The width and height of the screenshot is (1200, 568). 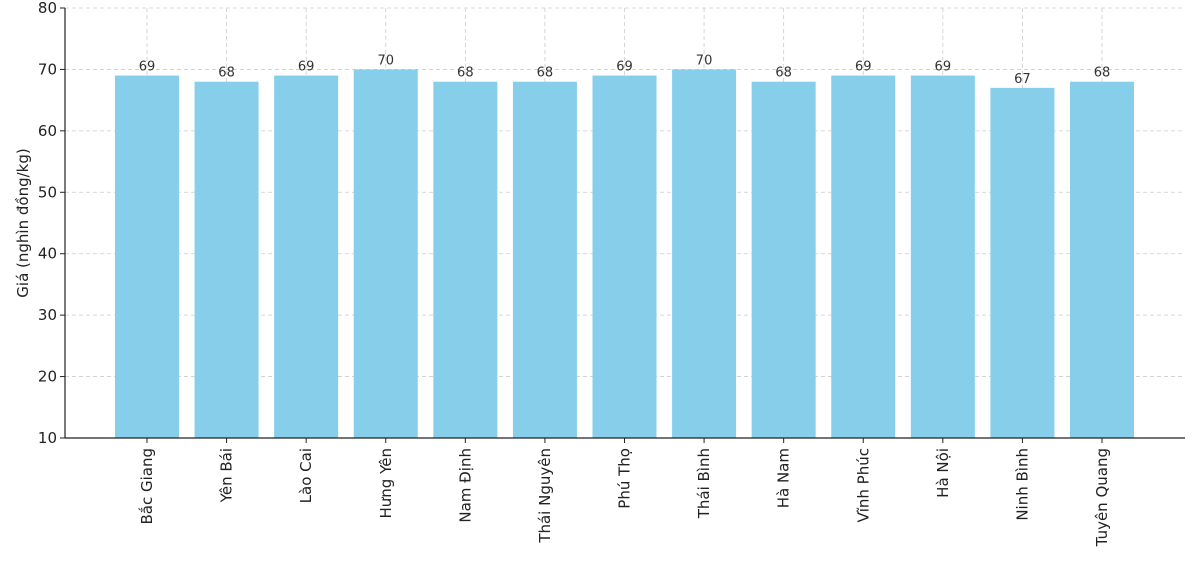 I want to click on y-tick-label: 70, so click(x=47, y=69).